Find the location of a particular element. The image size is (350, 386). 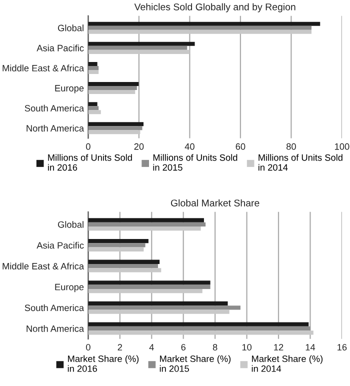

x-tick-label: 12 is located at coordinates (279, 347).